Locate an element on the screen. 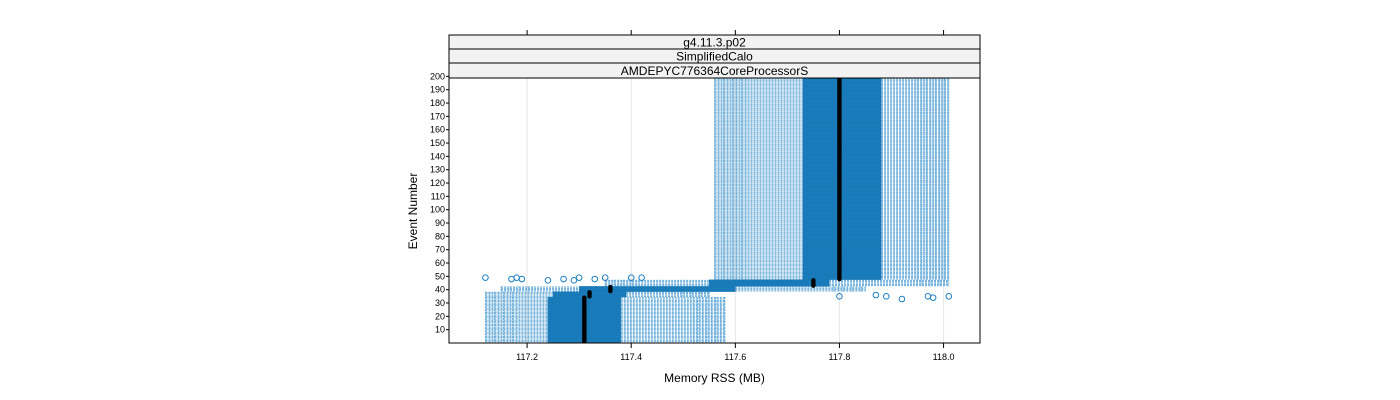  x-tick-label: 117.4 is located at coordinates (631, 357).